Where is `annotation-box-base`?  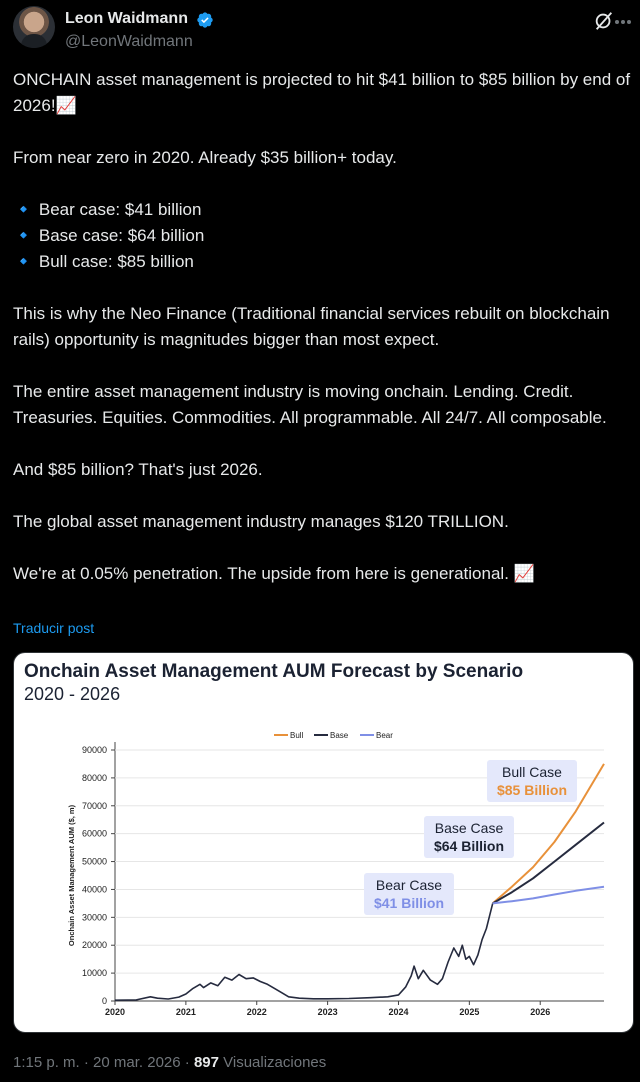 annotation-box-base is located at coordinates (469, 837).